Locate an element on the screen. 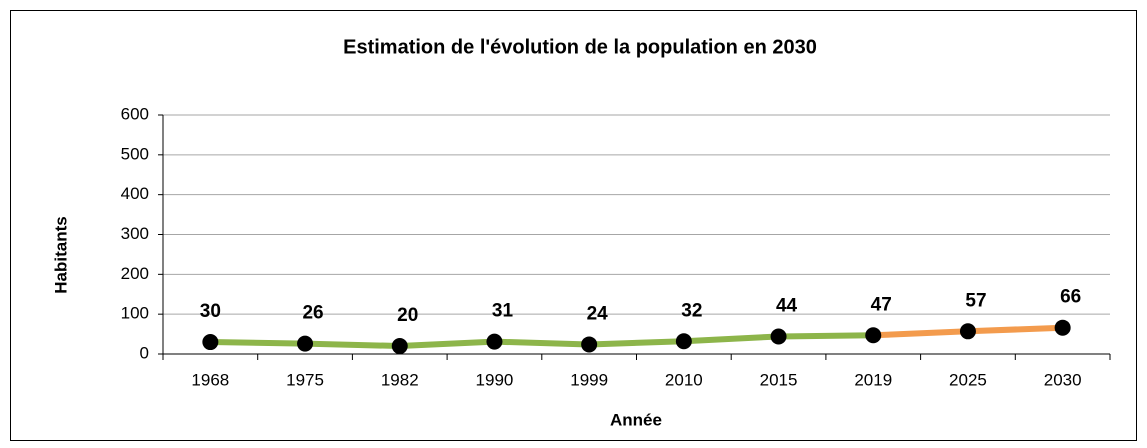  x-axis-label: Année is located at coordinates (636, 419).